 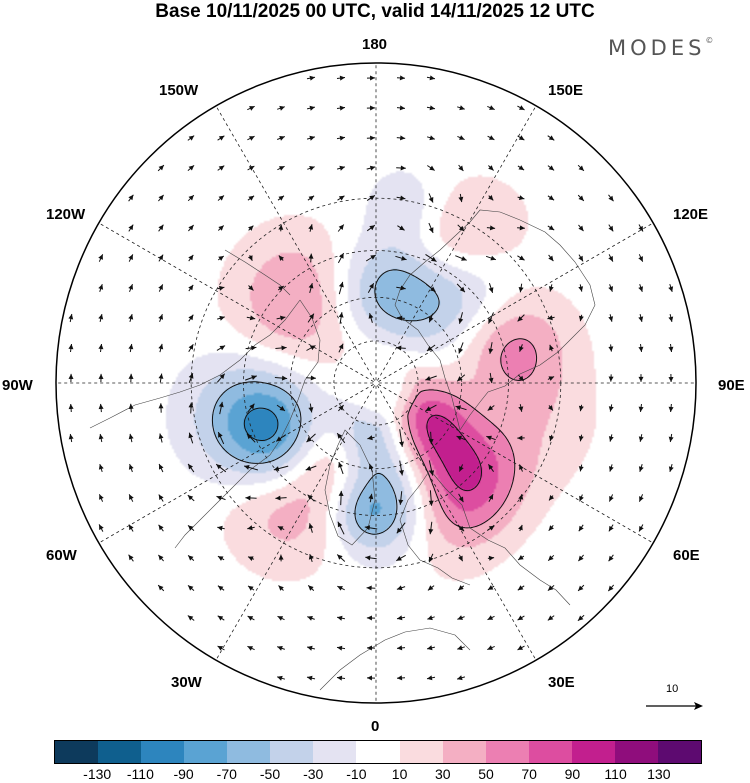 What do you see at coordinates (378, 774) in the screenshot?
I see `colorbar-ticks: -130 -110 -90 -70 -50 -30 -10 10 30 50 70 90 110 130` at bounding box center [378, 774].